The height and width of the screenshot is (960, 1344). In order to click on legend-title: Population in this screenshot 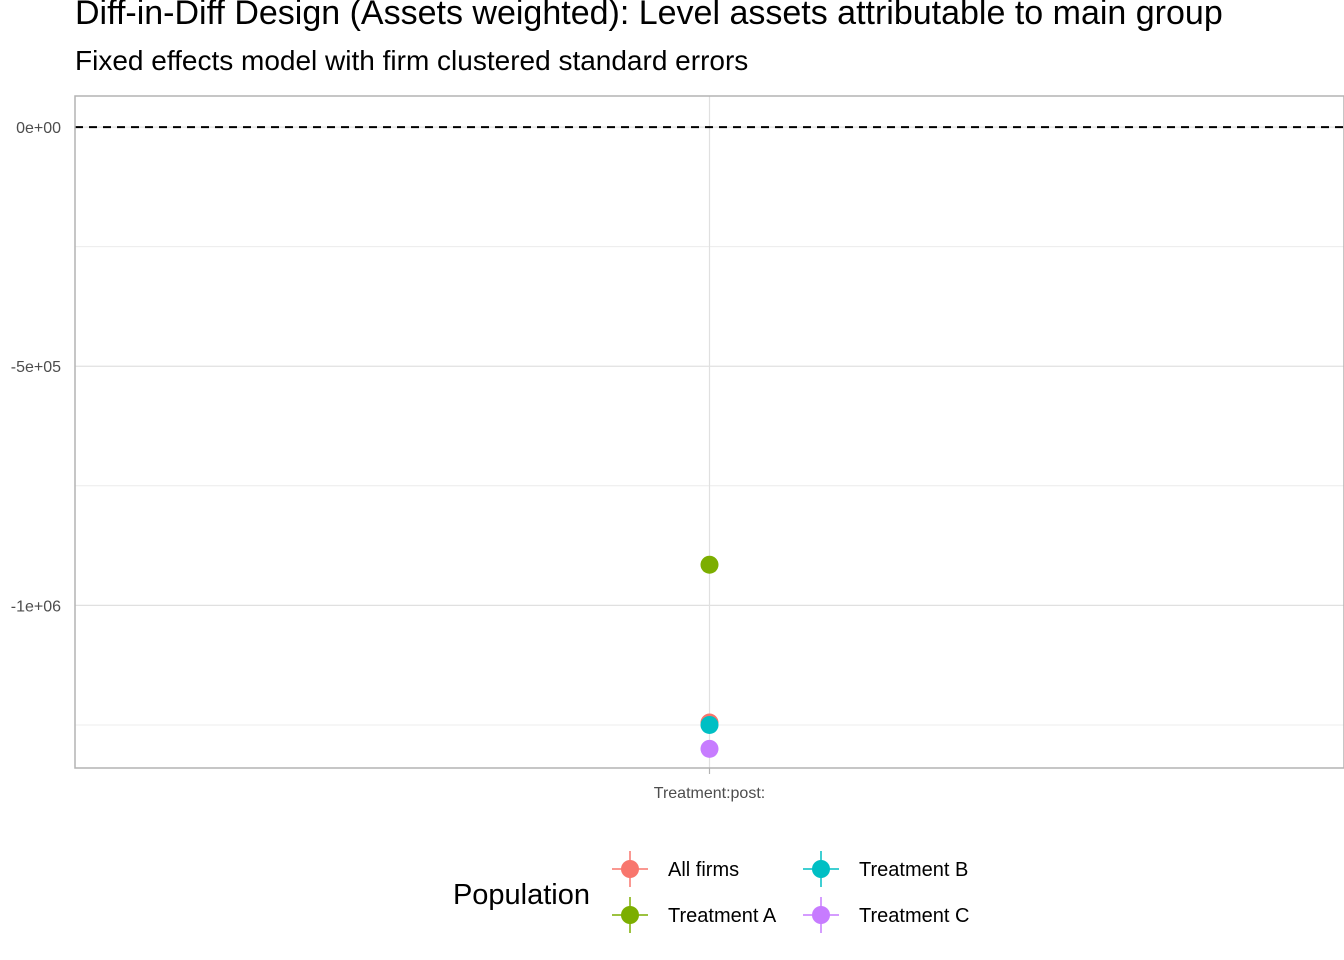, I will do `click(521, 895)`.